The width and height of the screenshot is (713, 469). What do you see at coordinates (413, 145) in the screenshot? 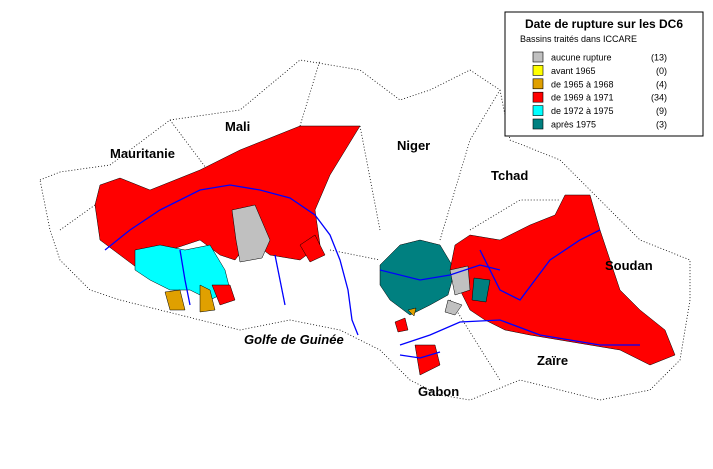
I see `place-label: Niger` at bounding box center [413, 145].